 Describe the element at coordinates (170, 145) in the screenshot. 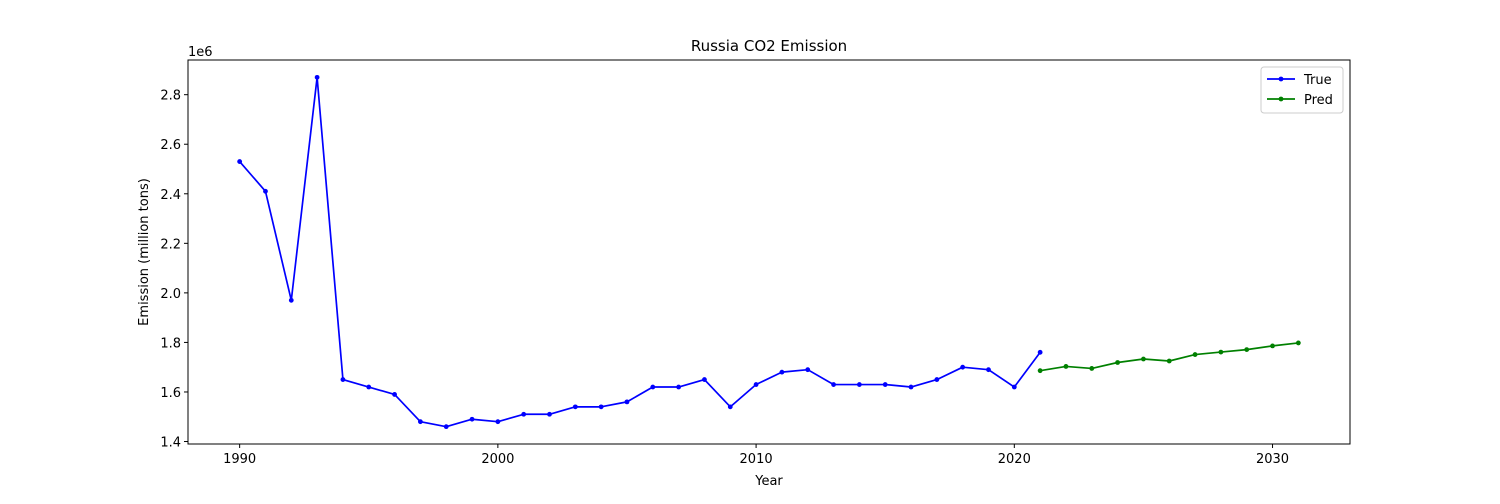

I see `y-tick-label: 2.6` at that location.